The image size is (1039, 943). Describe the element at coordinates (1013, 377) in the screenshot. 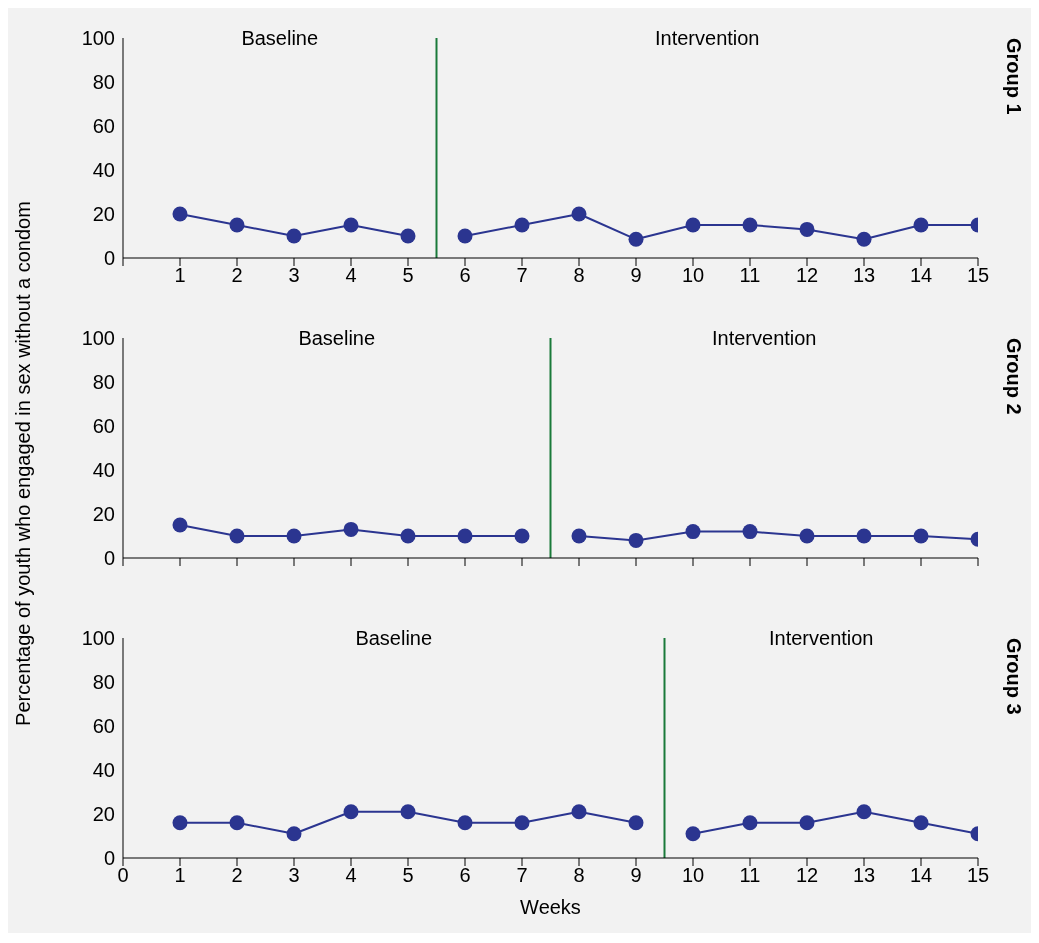

I see `y2-axis-title: Group 2` at that location.